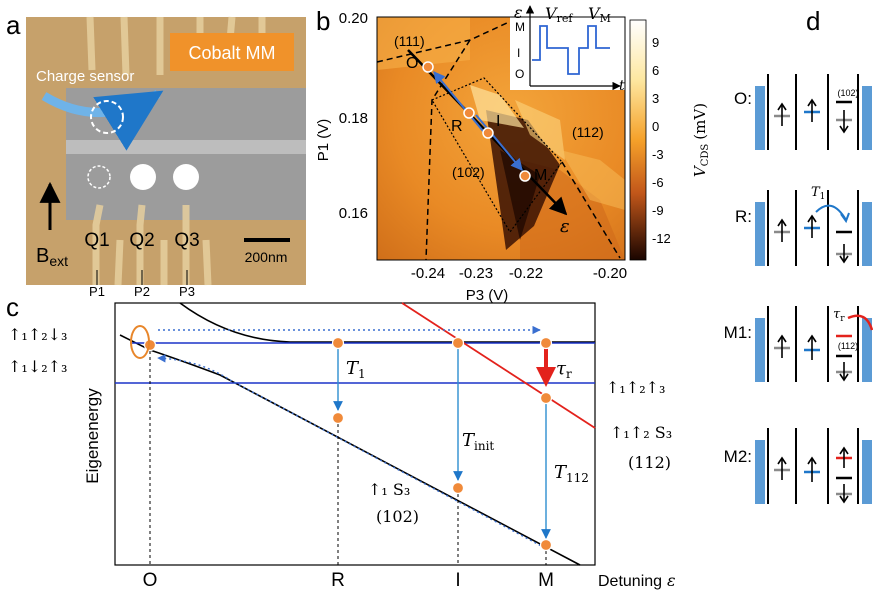 The height and width of the screenshot is (596, 873). Describe the element at coordinates (13, 25) in the screenshot. I see `panel-label-a: a` at that location.